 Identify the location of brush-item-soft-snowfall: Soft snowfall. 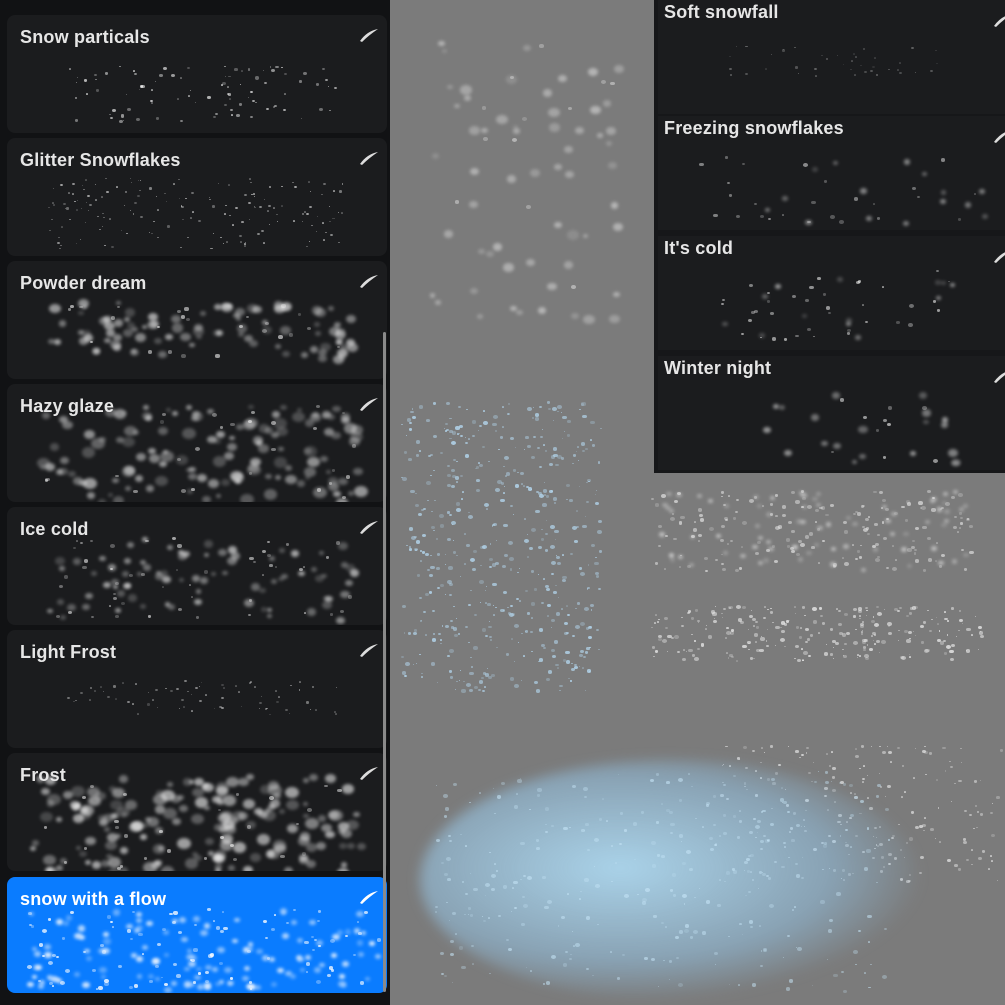
(831, 57).